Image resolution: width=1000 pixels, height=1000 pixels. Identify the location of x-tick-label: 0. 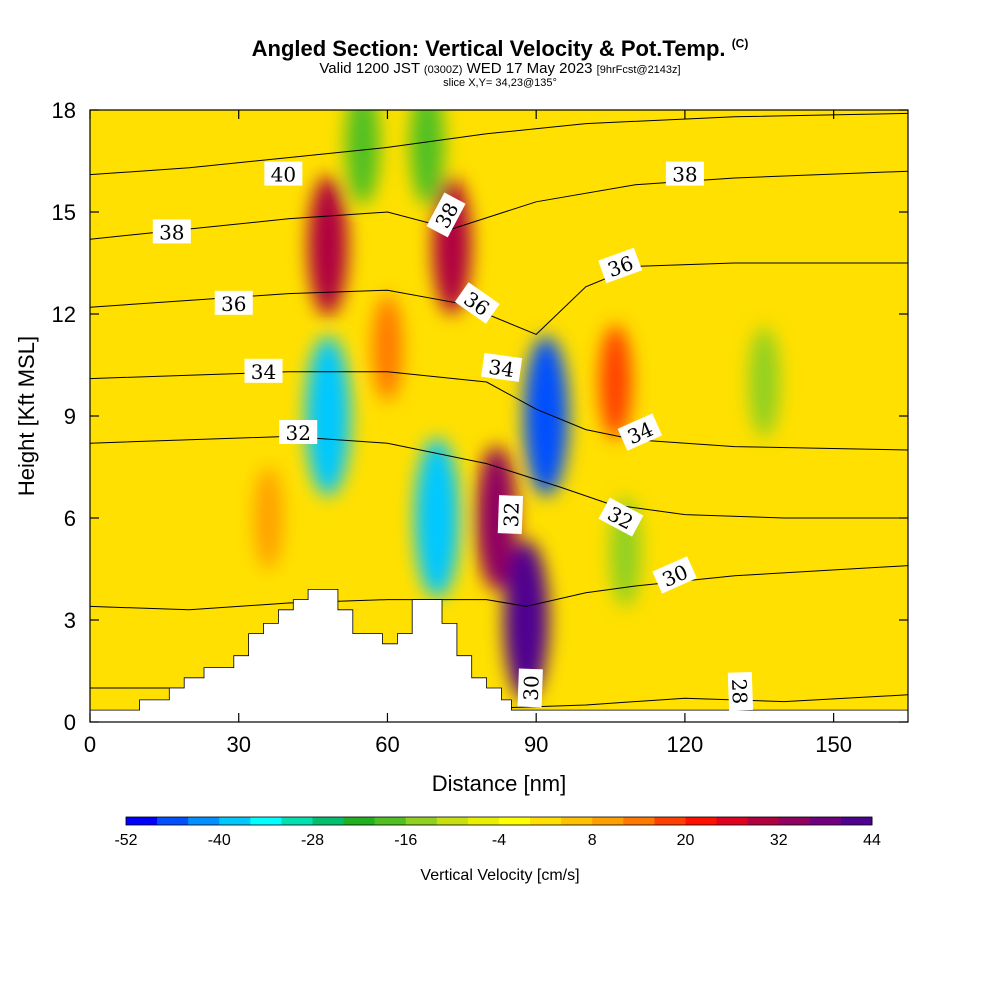
(90, 744).